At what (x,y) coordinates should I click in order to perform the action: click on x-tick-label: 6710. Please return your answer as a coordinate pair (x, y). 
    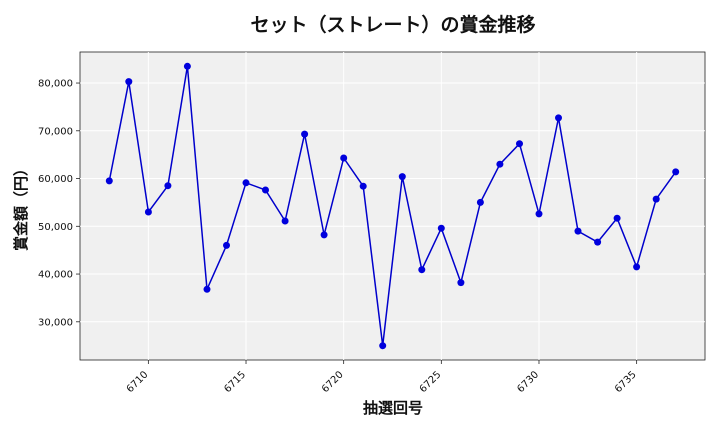
    Looking at the image, I should click on (138, 382).